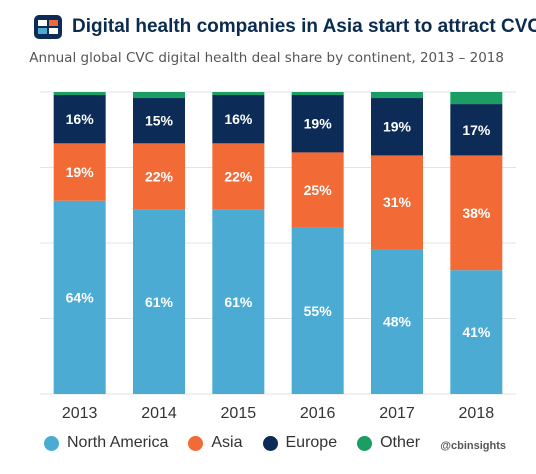 The width and height of the screenshot is (536, 474). I want to click on data-label-north-america-2016: 55%, so click(318, 311).